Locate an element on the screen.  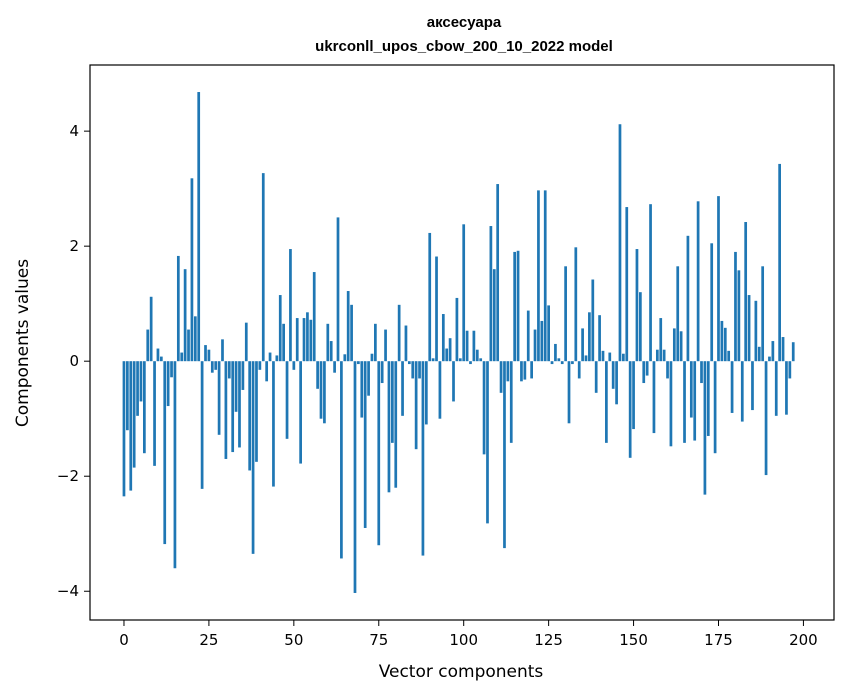
x-tick-label: 25 is located at coordinates (208, 640).